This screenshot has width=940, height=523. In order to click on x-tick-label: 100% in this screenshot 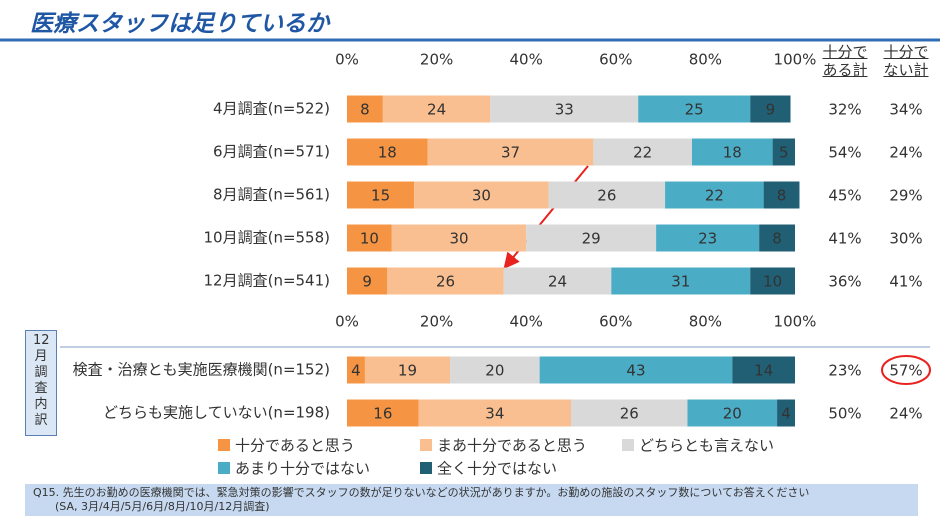, I will do `click(795, 322)`.